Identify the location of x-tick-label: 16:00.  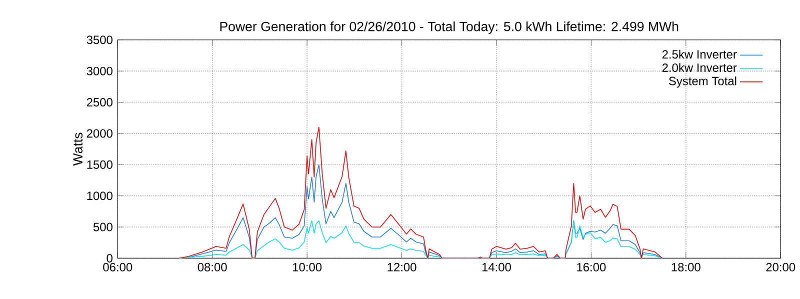
(591, 267).